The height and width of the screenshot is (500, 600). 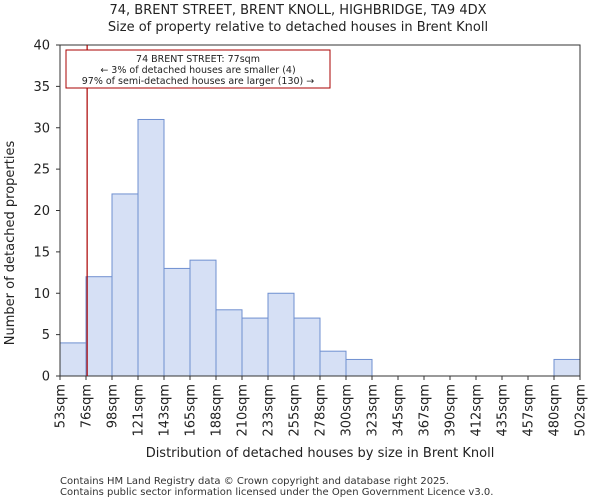 I want to click on bar-76sqm, so click(x=99, y=326).